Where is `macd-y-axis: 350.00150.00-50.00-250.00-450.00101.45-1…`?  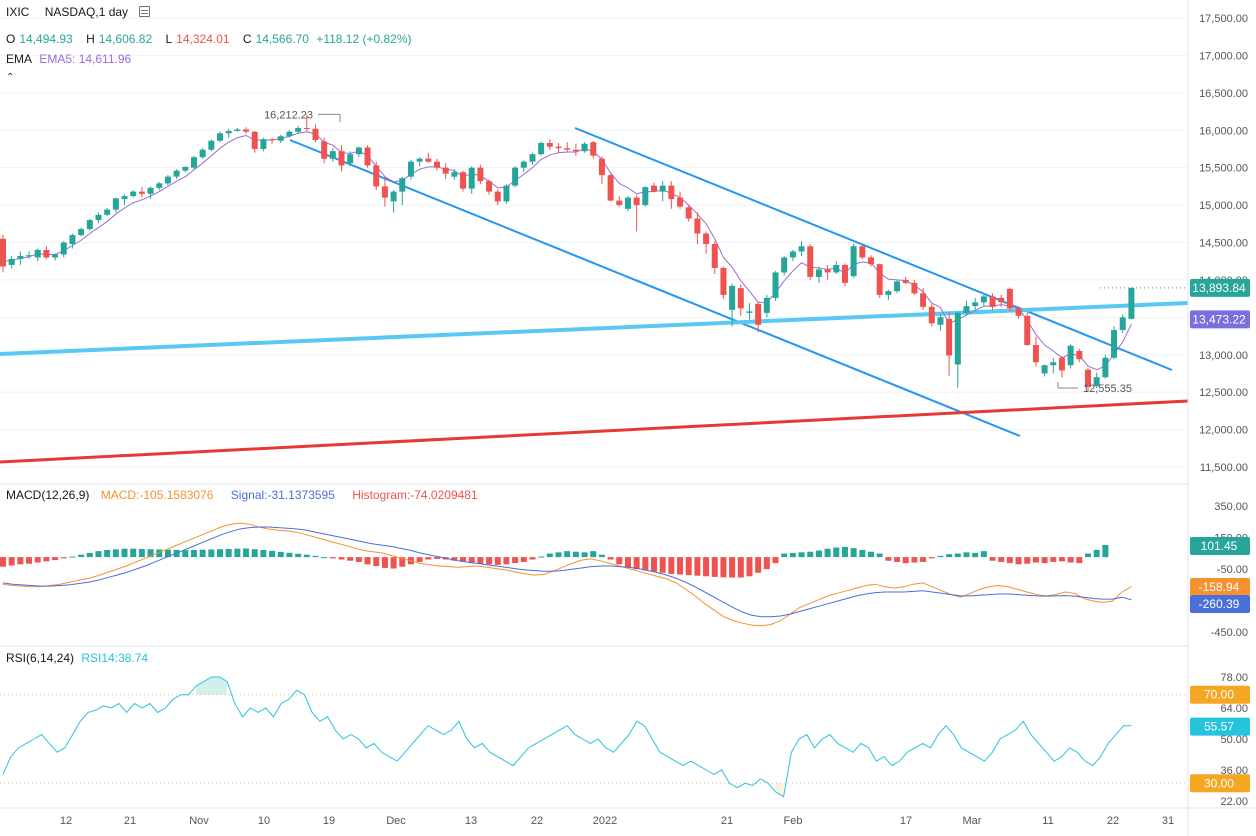 macd-y-axis: 350.00150.00-50.00-250.00-450.00101.45-1… is located at coordinates (1220, 570).